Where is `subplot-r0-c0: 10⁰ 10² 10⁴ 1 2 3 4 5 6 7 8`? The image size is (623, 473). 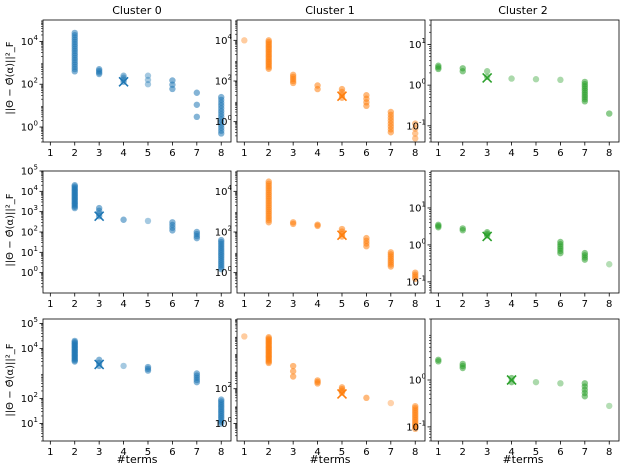
subplot-r0-c0: 10⁰ 10² 10⁴ 1 2 3 4 5 6 7 8 is located at coordinates (126, 89).